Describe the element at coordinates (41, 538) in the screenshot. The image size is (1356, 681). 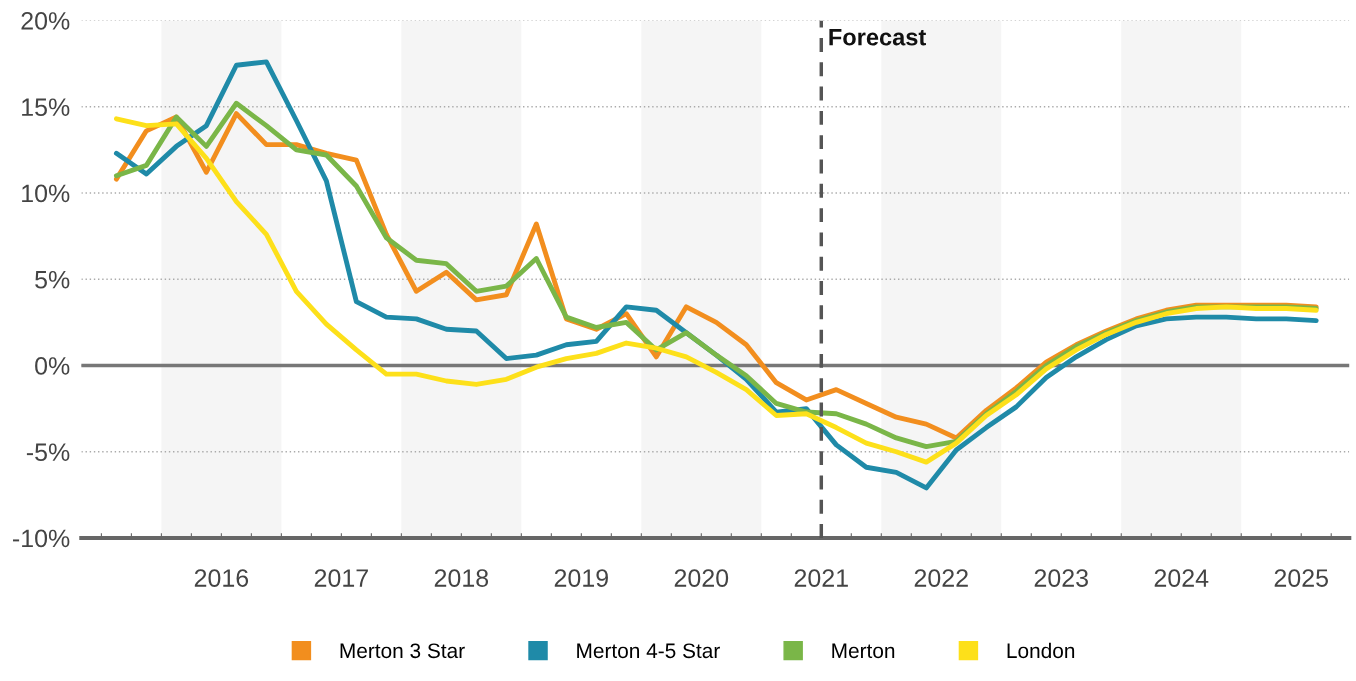
I see `y-tick-label: -10%` at that location.